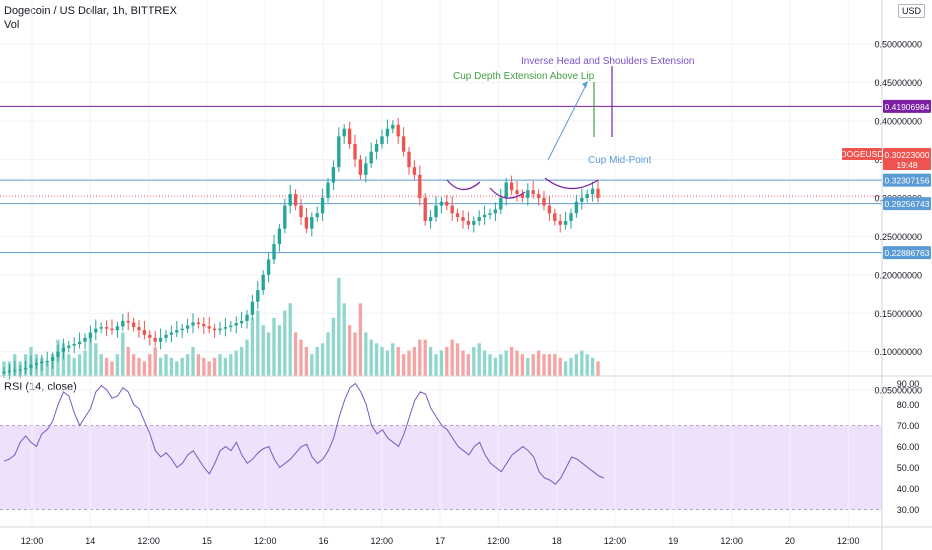 The height and width of the screenshot is (550, 932). Describe the element at coordinates (898, 122) in the screenshot. I see `price-tick-label: 0.40000000` at that location.